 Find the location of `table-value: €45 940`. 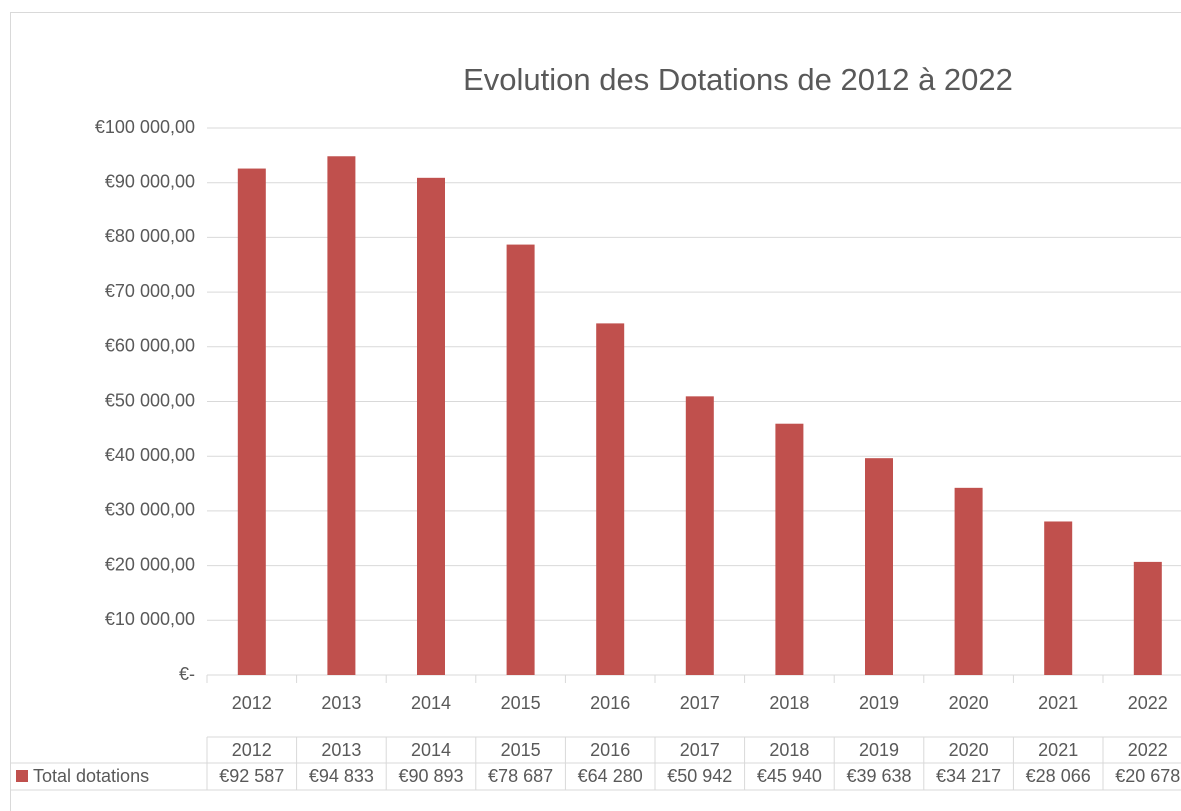

table-value: €45 940 is located at coordinates (789, 776).